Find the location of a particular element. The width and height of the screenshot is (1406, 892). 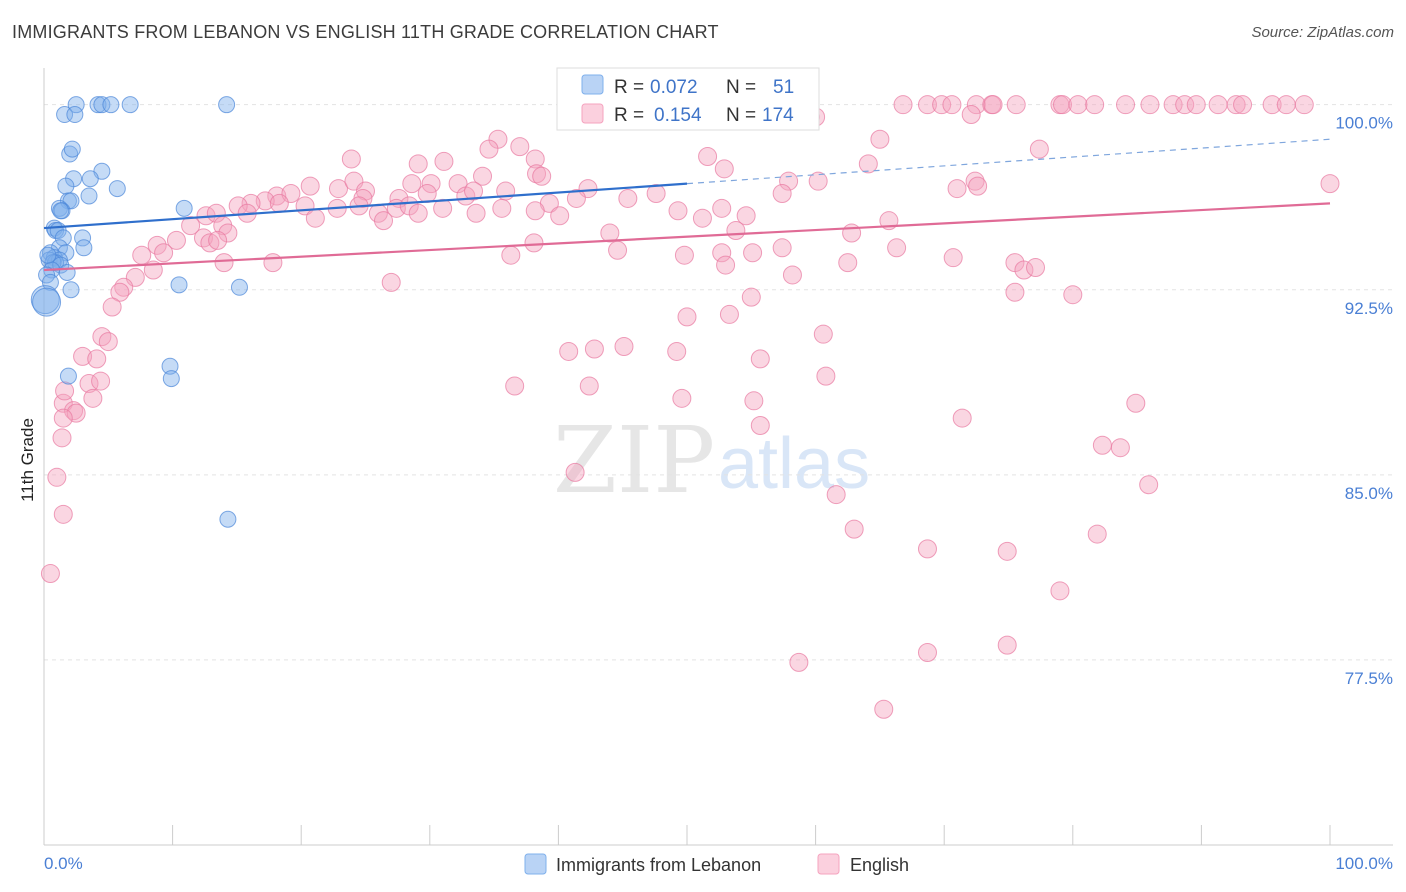

stats-n-label-english: N = is located at coordinates (741, 115).